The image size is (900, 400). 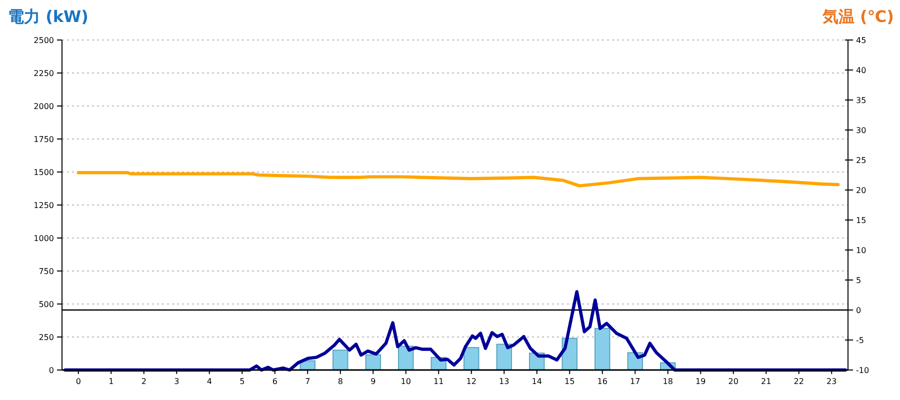 I want to click on x-tick-label: 1, so click(x=111, y=381).